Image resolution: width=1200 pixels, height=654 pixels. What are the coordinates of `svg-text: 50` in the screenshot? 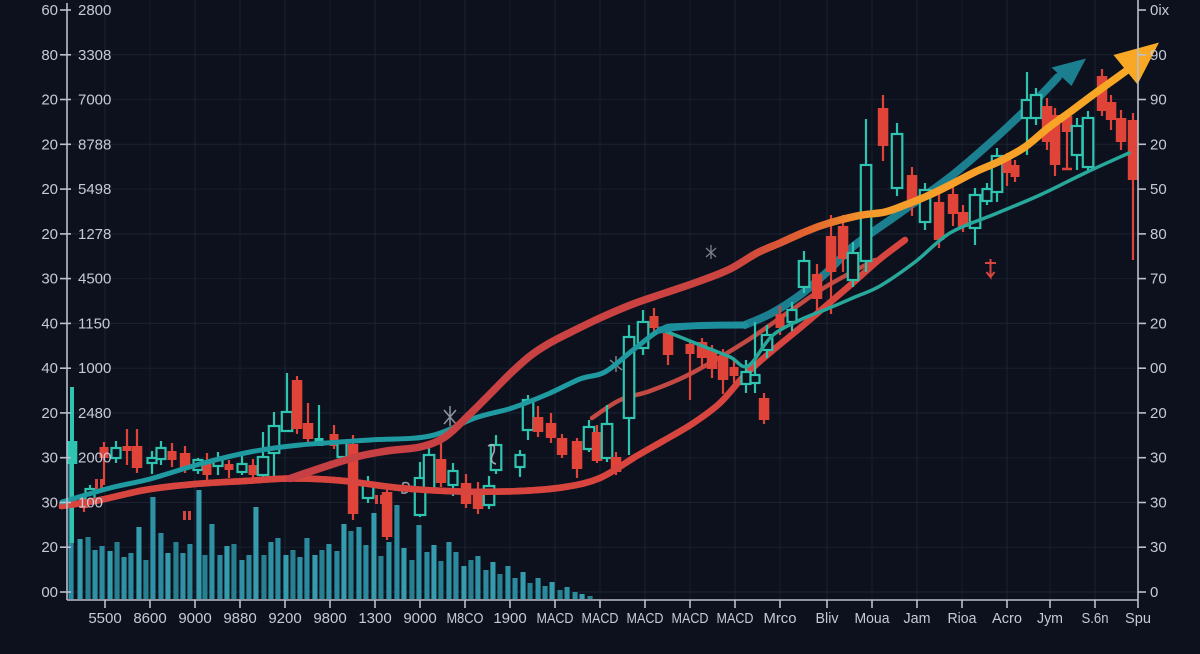 It's located at (1158, 189).